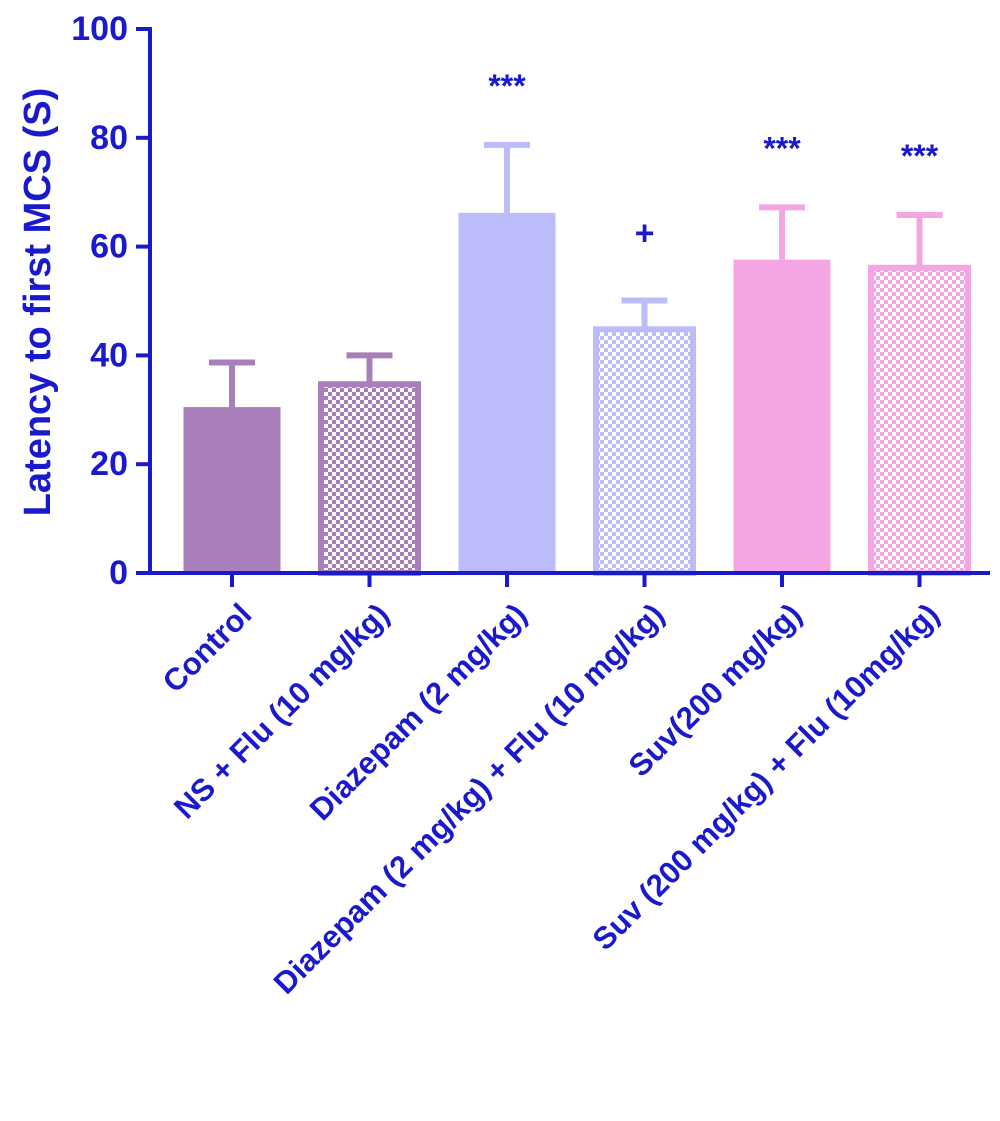  Describe the element at coordinates (645, 233) in the screenshot. I see `significance-label: +` at that location.